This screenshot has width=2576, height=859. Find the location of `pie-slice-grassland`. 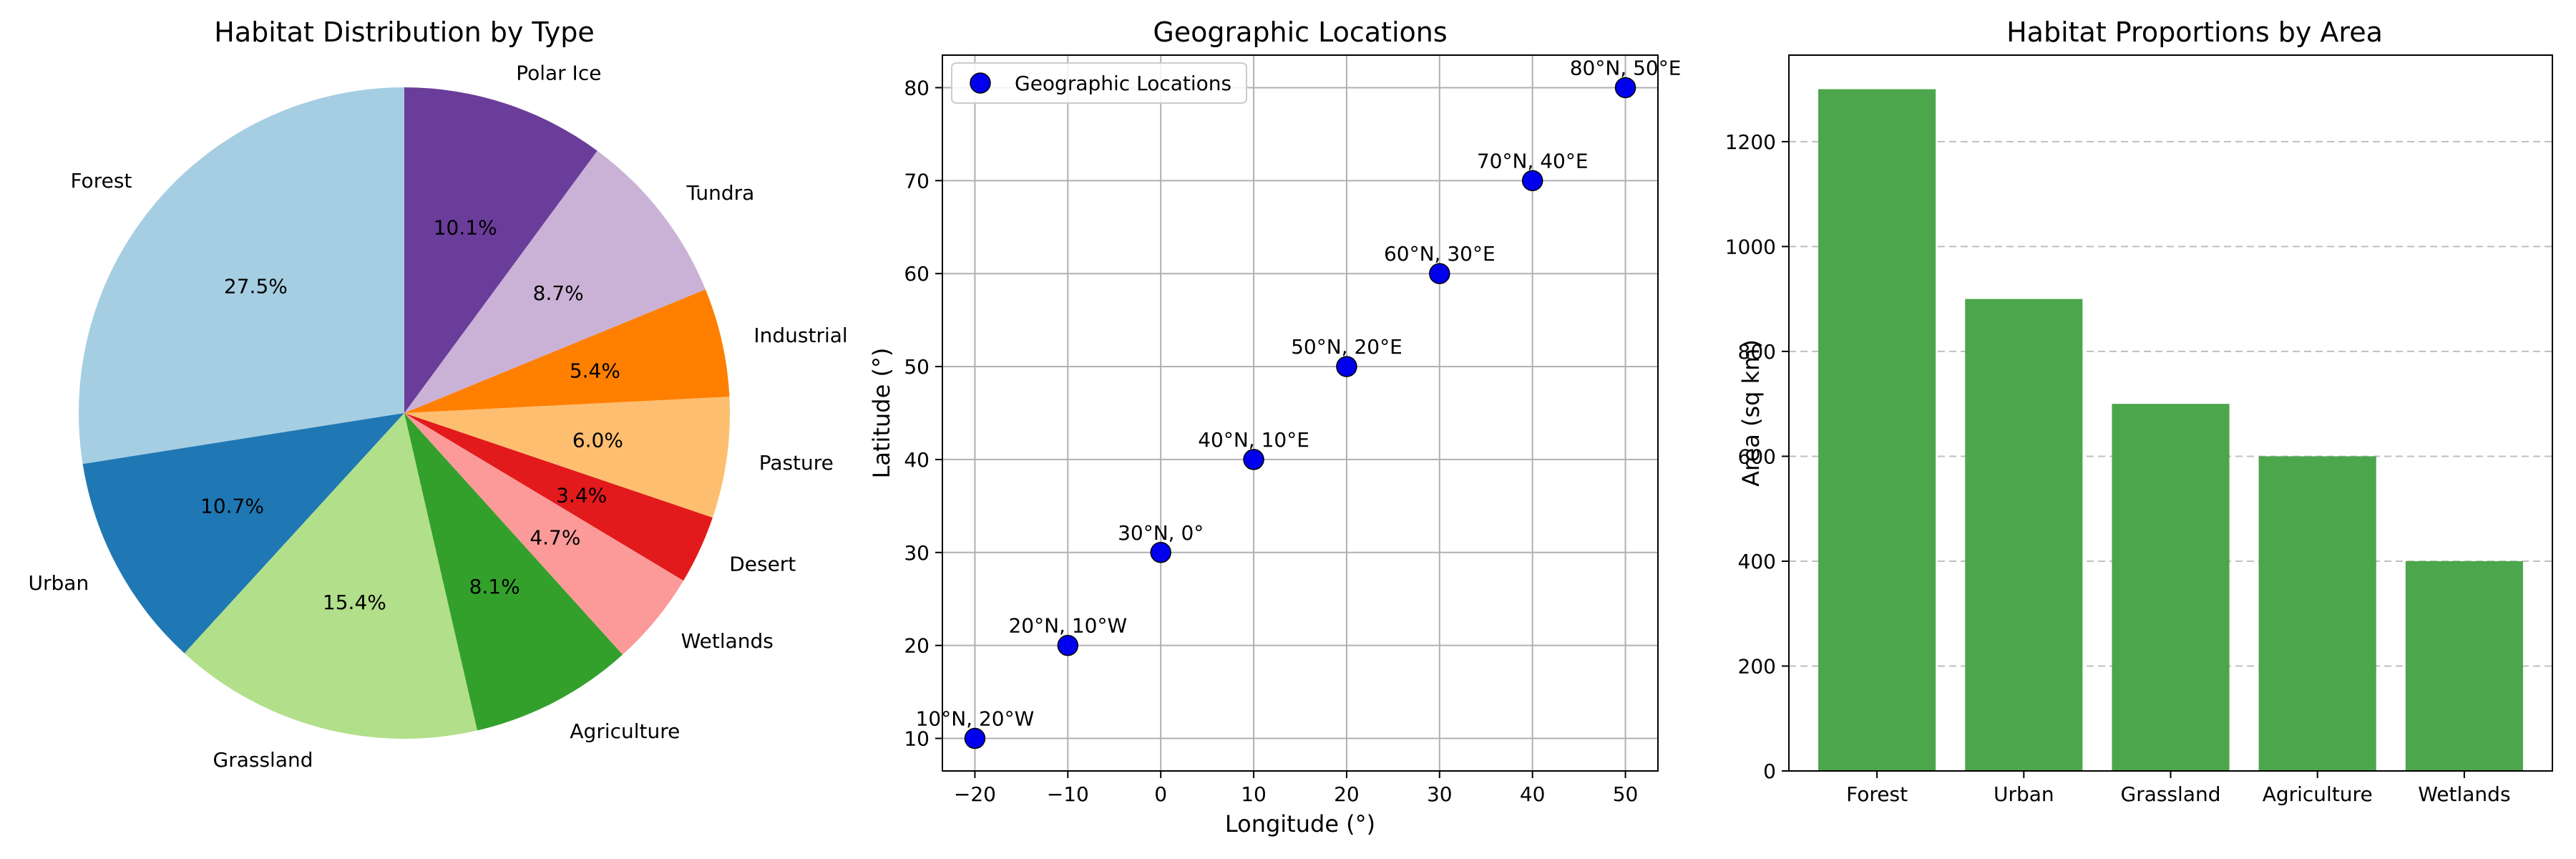

pie-slice-grassland is located at coordinates (331, 576).